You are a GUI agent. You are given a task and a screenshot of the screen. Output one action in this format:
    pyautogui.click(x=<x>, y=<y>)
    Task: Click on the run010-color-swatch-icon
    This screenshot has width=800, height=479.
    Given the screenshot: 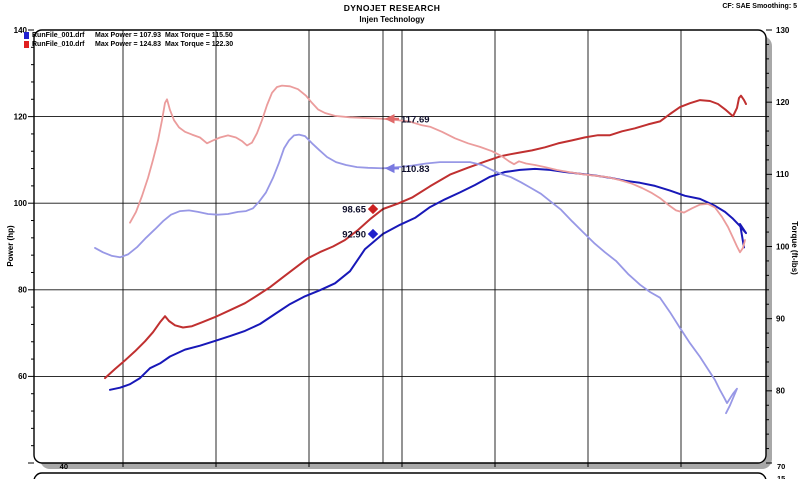 What is the action you would take?
    pyautogui.click(x=26, y=44)
    